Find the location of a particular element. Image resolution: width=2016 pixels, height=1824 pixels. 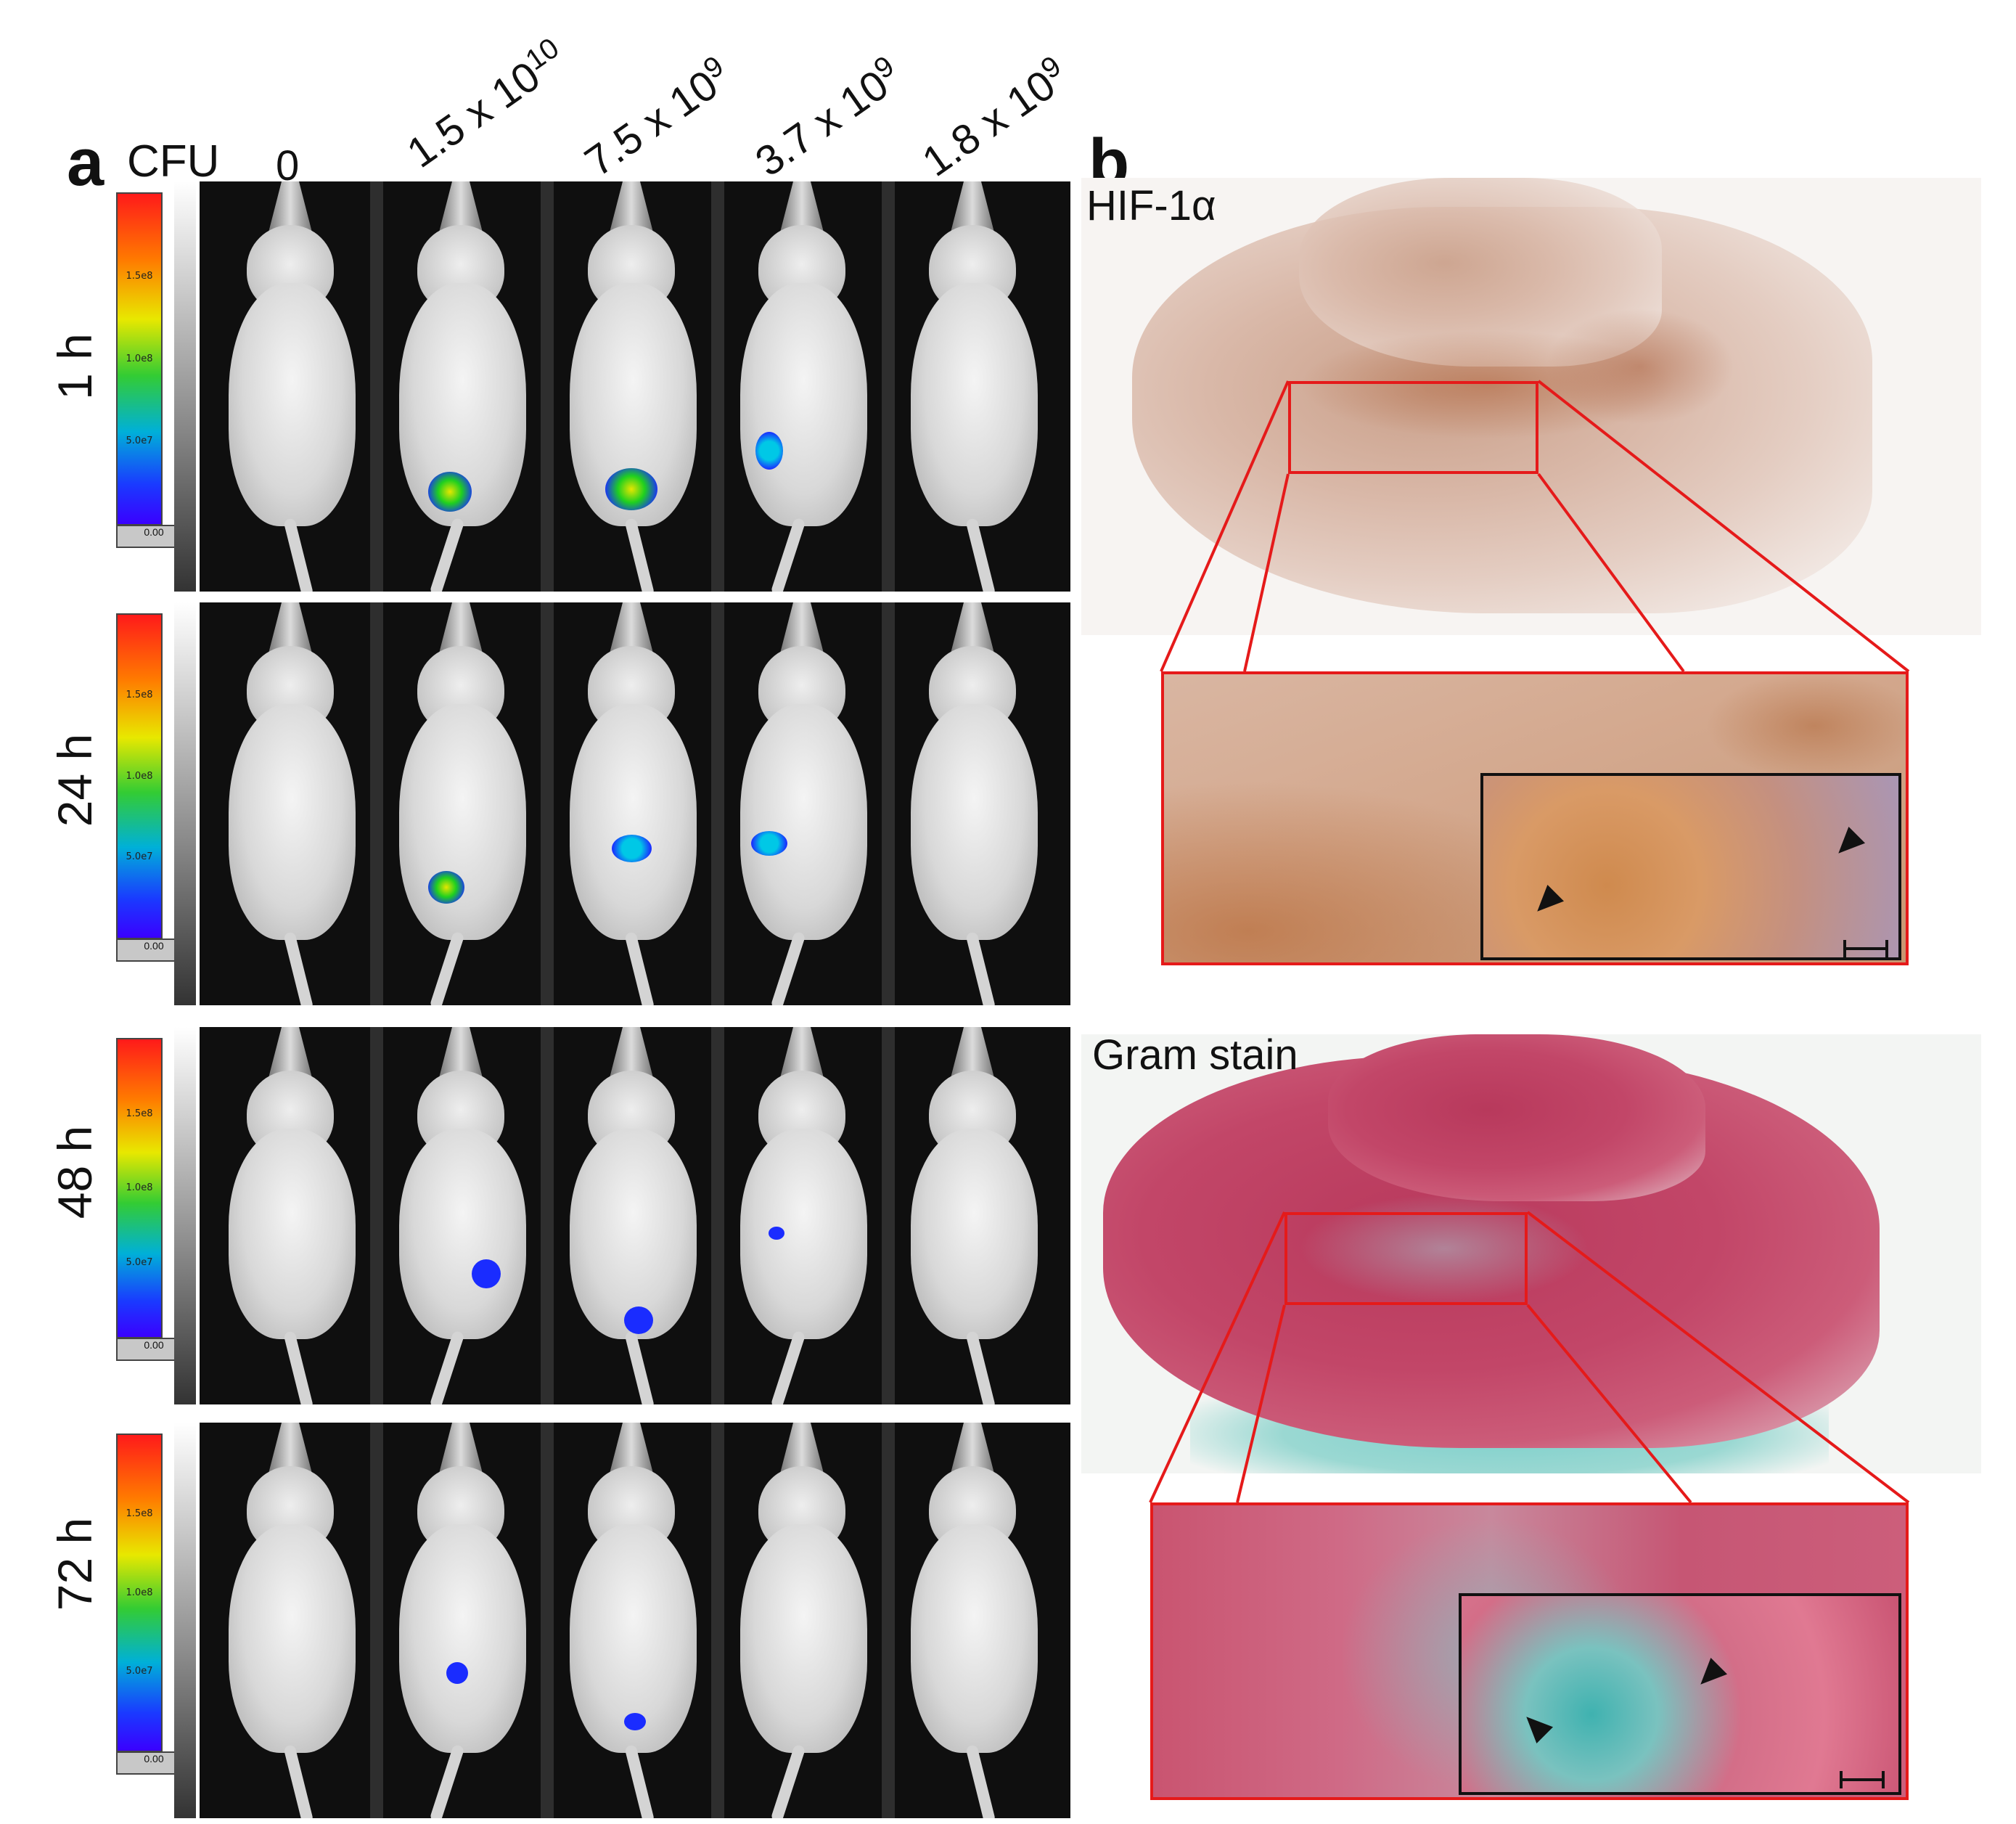

colorbar-row-2: 1.5e8 1.0e8 5.0e7 is located at coordinates (140, 776).